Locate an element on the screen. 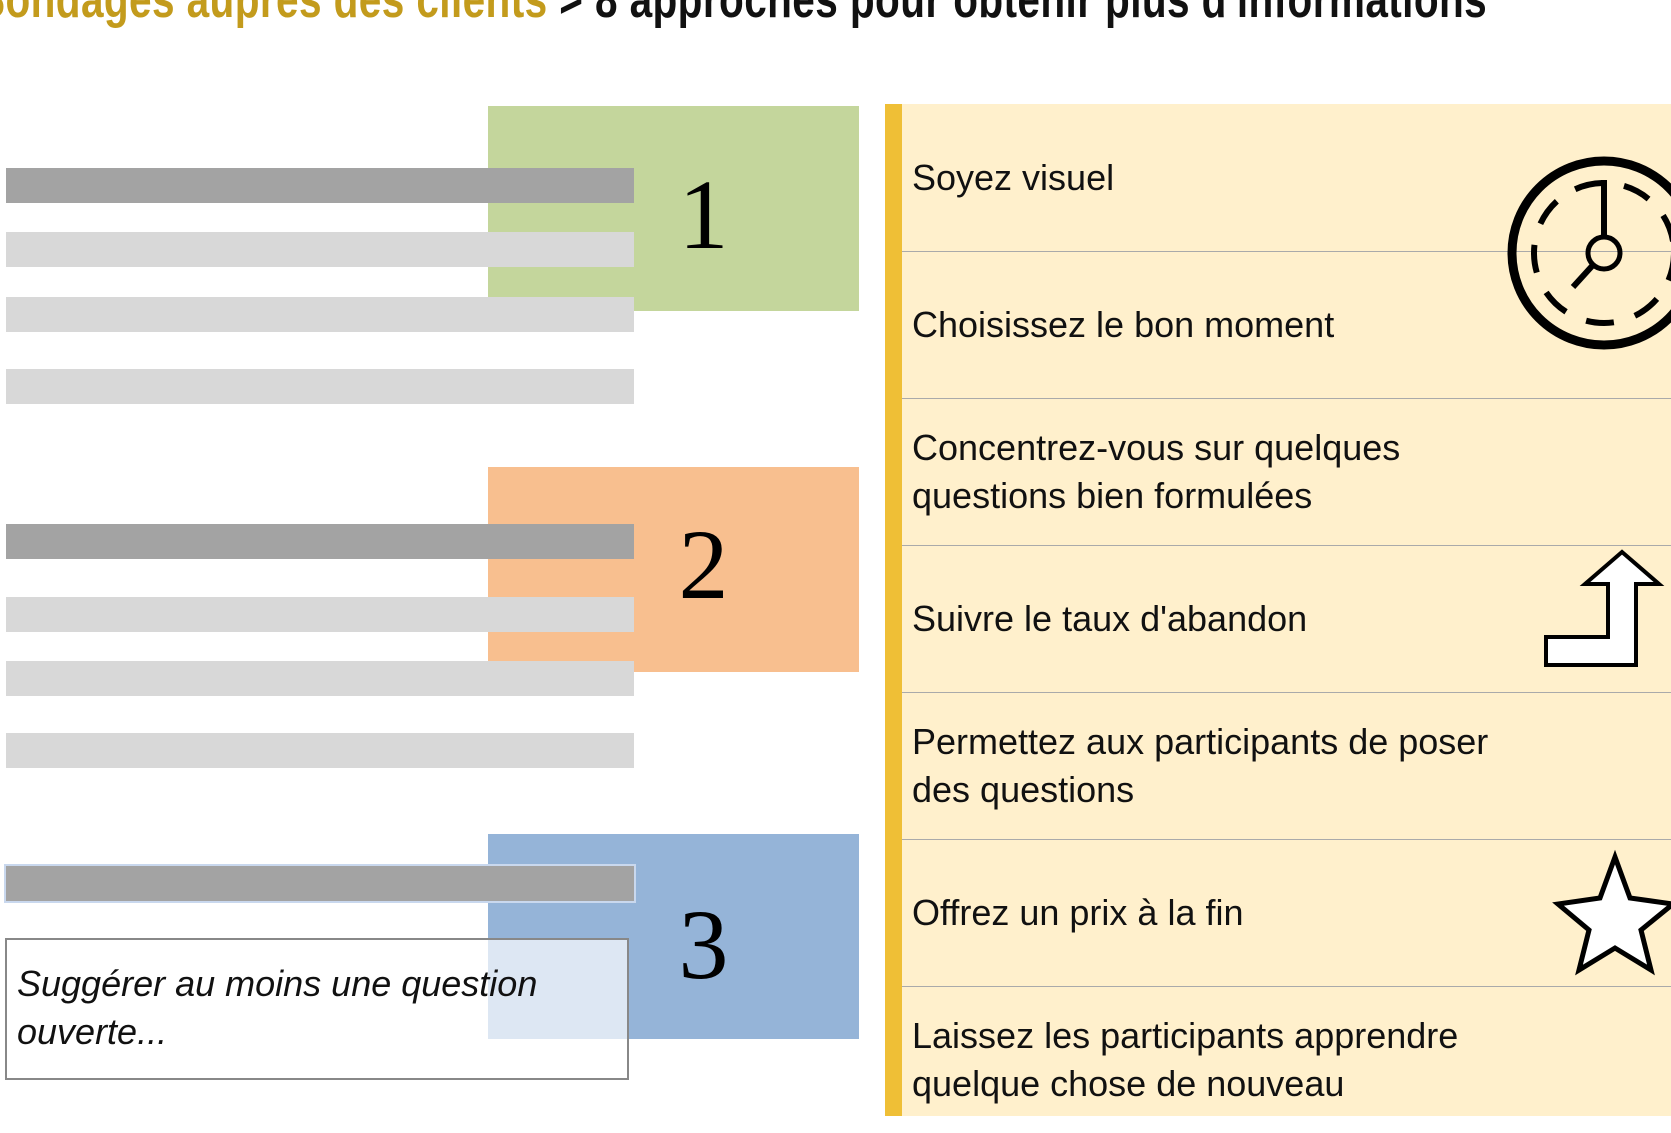 This screenshot has width=1671, height=1133. step-number: 3 is located at coordinates (703, 944).